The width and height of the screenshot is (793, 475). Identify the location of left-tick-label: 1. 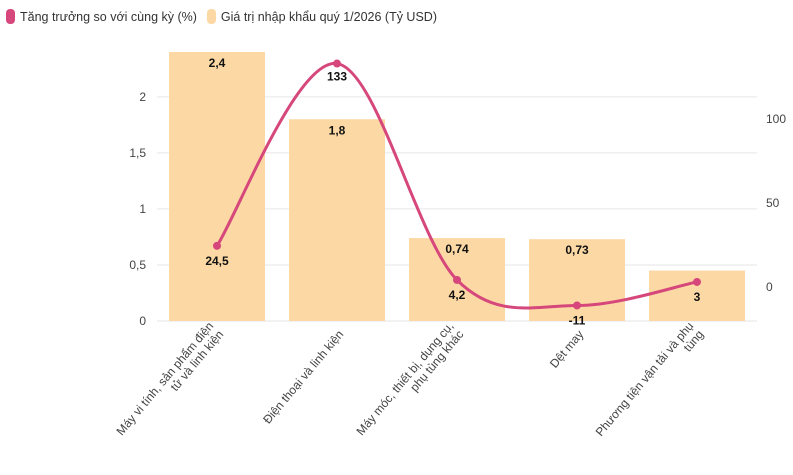
(142, 209).